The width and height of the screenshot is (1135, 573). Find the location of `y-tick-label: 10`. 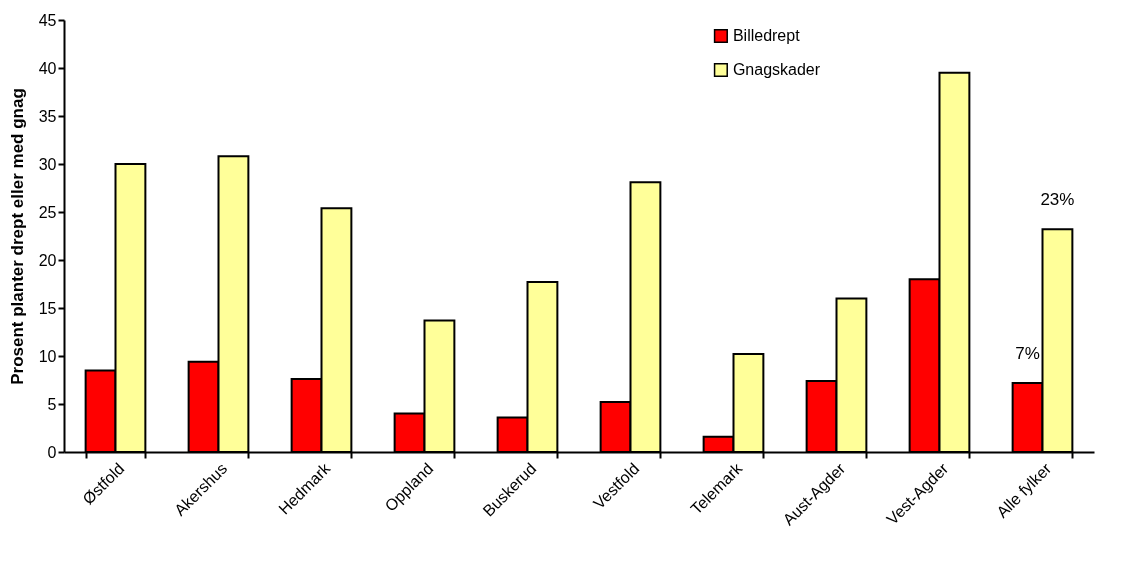

y-tick-label: 10 is located at coordinates (47, 356).